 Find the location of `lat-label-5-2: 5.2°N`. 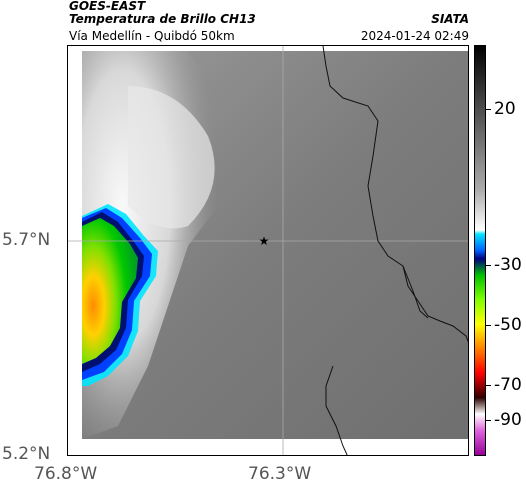

lat-label-5-2: 5.2°N is located at coordinates (26, 454).